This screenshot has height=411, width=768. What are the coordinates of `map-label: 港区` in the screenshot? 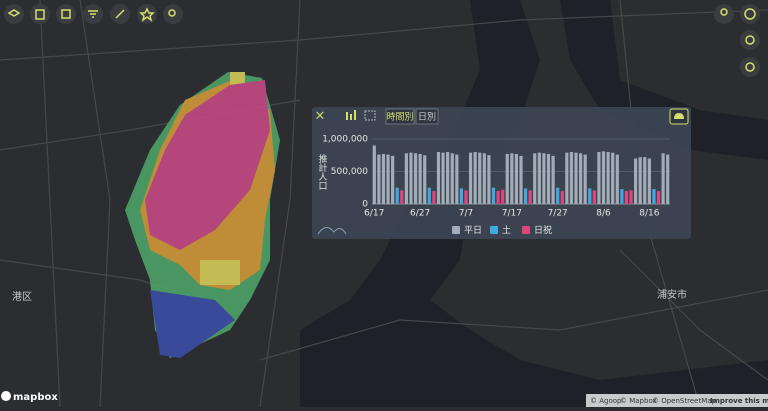 It's located at (22, 297).